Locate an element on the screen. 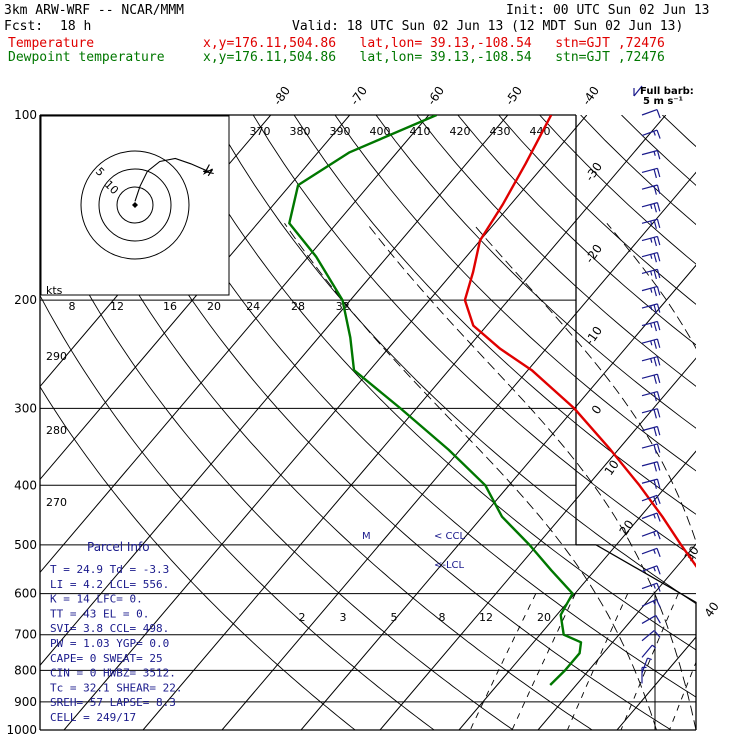  theta-label: 390 is located at coordinates (340, 131).